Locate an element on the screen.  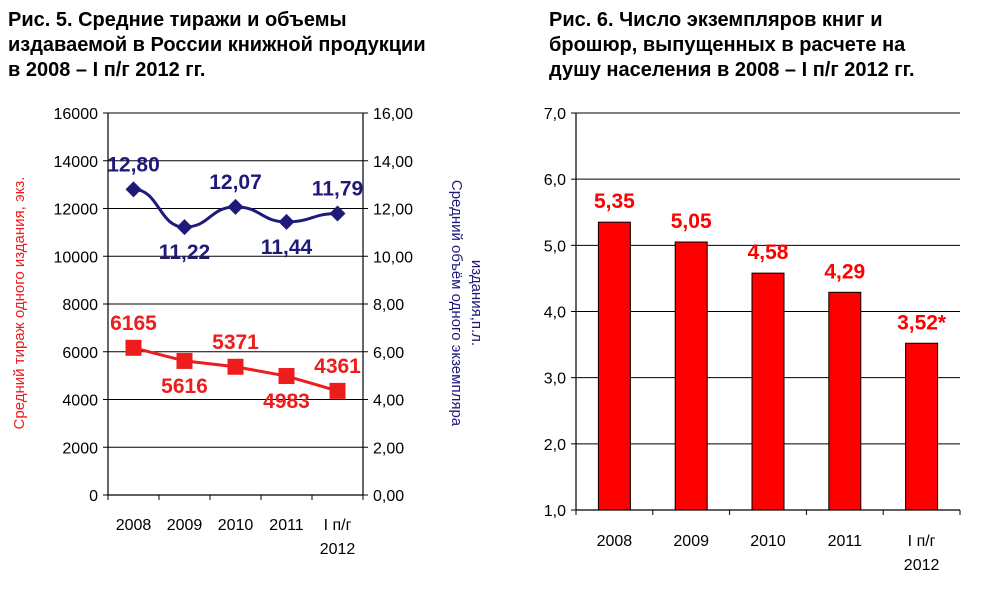
y-right-axis-title: издания,п.л. is located at coordinates (476, 303).